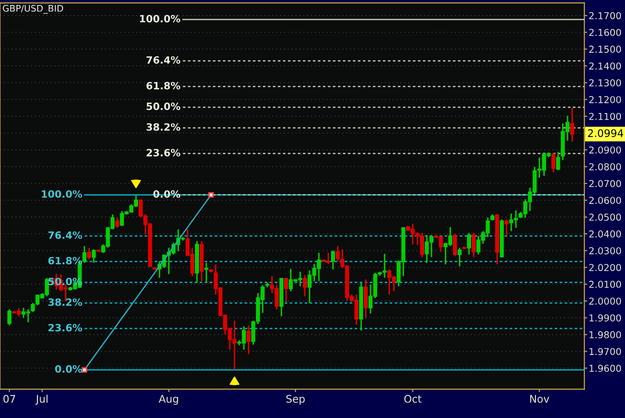  What do you see at coordinates (605, 318) in the screenshot?
I see `y-tick-label: 1.9900` at bounding box center [605, 318].